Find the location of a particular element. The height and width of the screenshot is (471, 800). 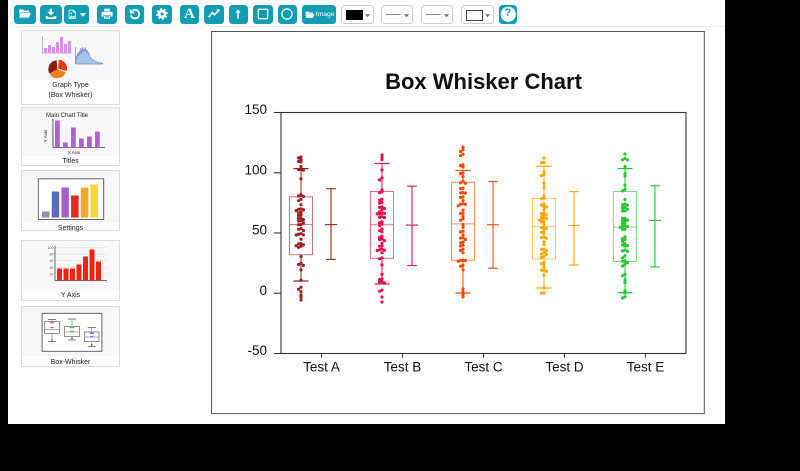

svg-text: 80 is located at coordinates (52, 254).